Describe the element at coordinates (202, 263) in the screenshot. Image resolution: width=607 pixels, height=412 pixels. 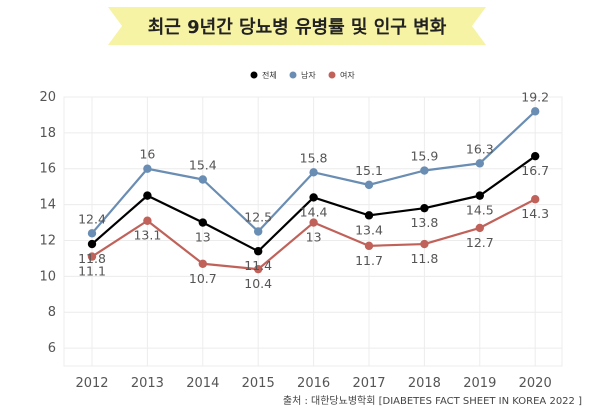
I see `data-point-female-2014` at that location.